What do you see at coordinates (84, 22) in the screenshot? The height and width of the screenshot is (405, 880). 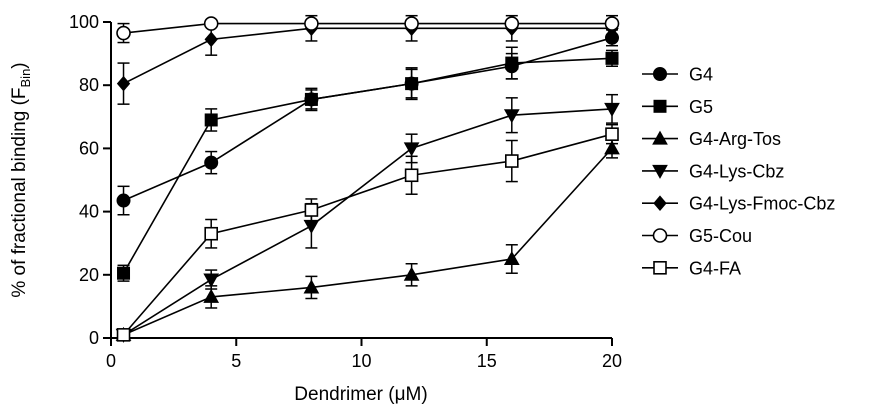 I see `y-tick-label: 100` at bounding box center [84, 22].